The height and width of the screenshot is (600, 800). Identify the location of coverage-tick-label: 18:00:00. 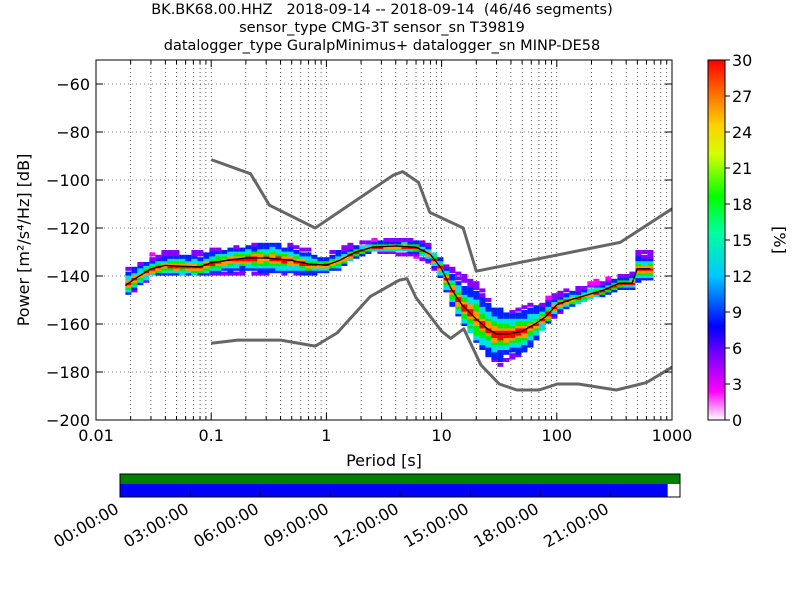
(506, 525).